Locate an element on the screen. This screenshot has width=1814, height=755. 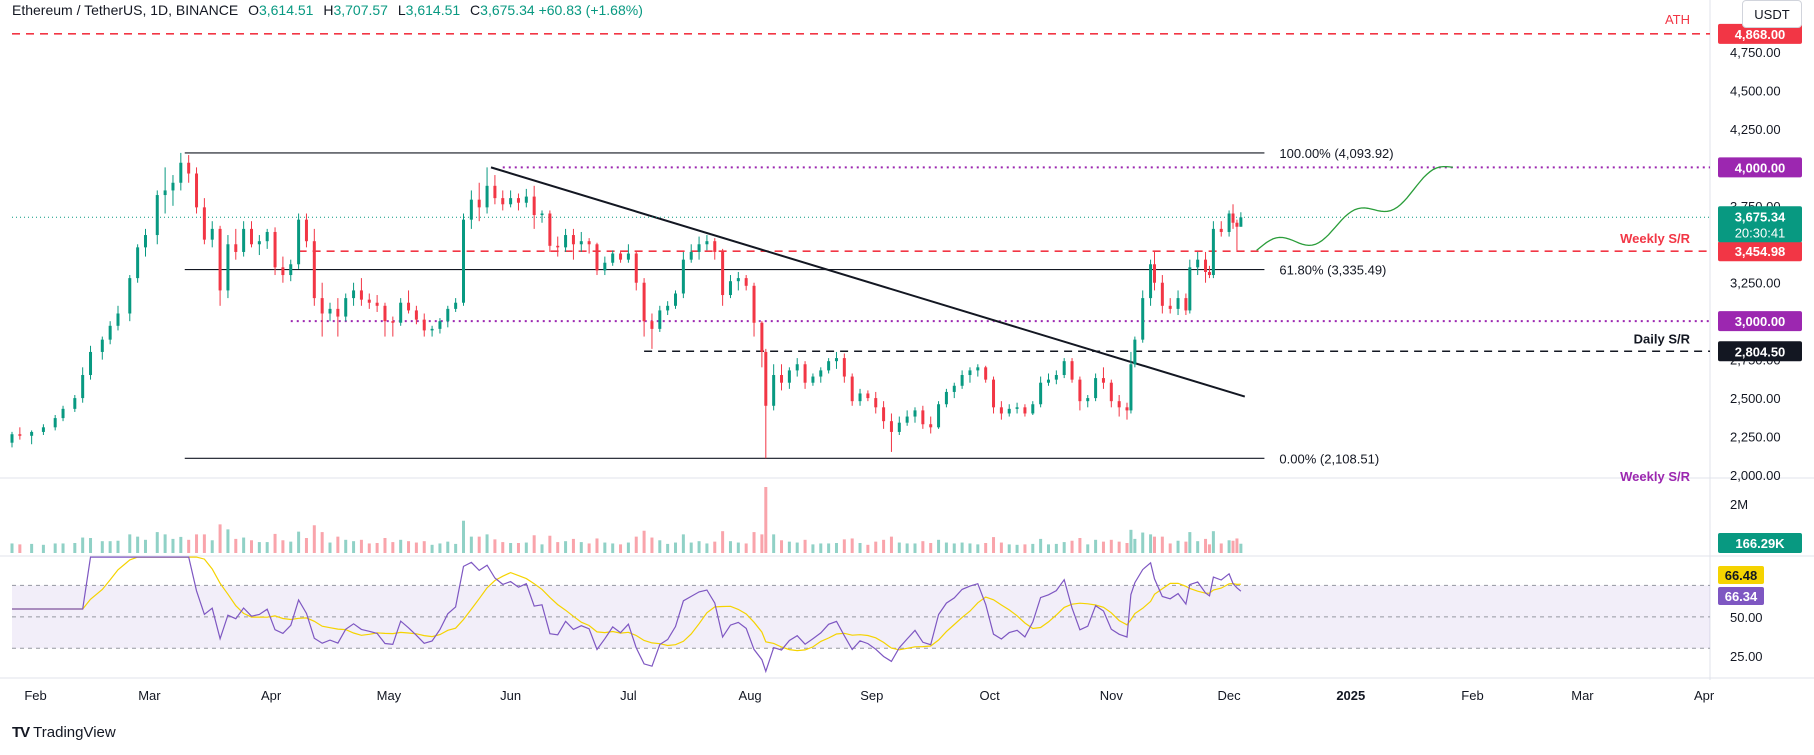
volume-last-value: 166.29K is located at coordinates (1760, 543).